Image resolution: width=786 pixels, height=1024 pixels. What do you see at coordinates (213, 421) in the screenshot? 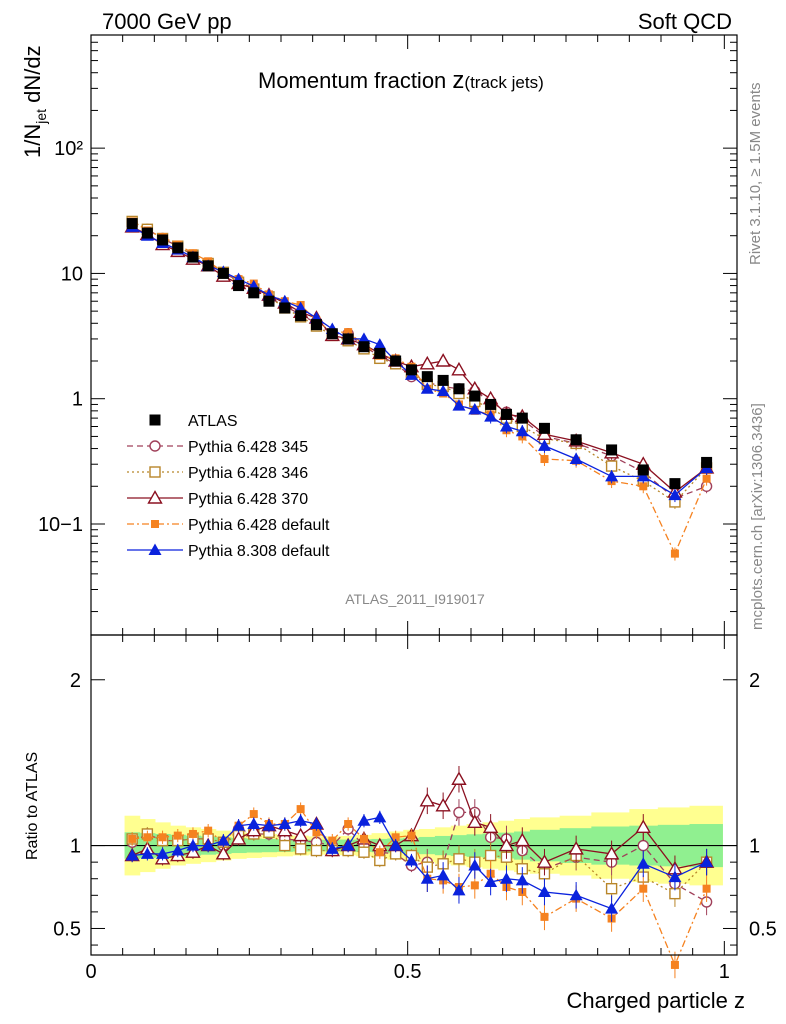
I see `legend-label-atlas: ATLAS` at bounding box center [213, 421].